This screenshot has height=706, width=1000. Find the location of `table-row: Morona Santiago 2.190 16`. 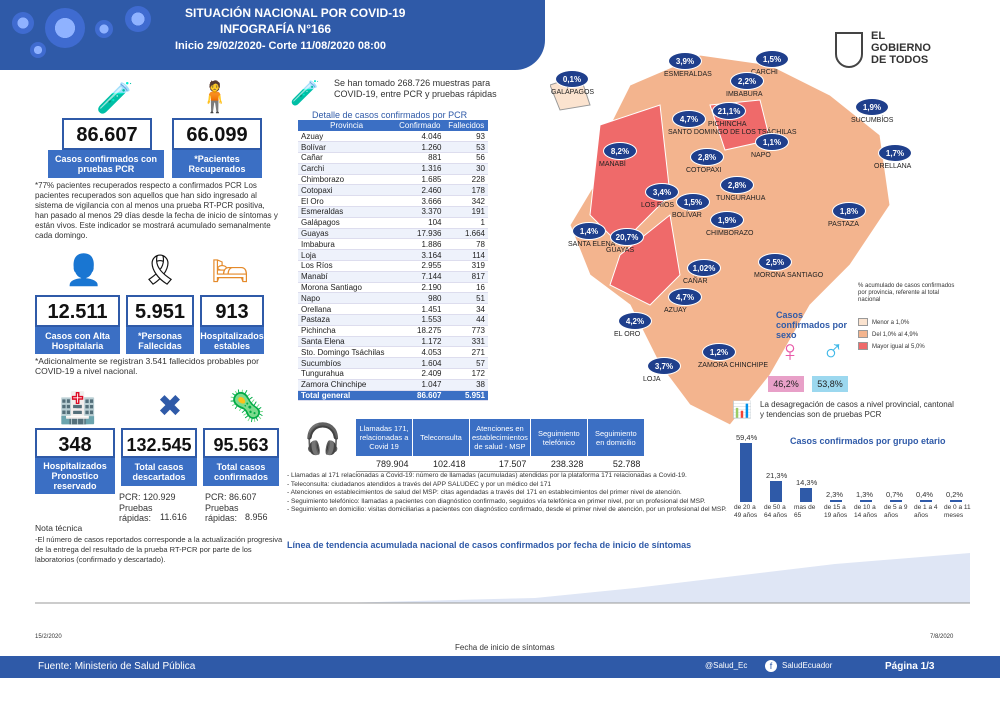

table-row: Morona Santiago 2.190 16 is located at coordinates (393, 288).